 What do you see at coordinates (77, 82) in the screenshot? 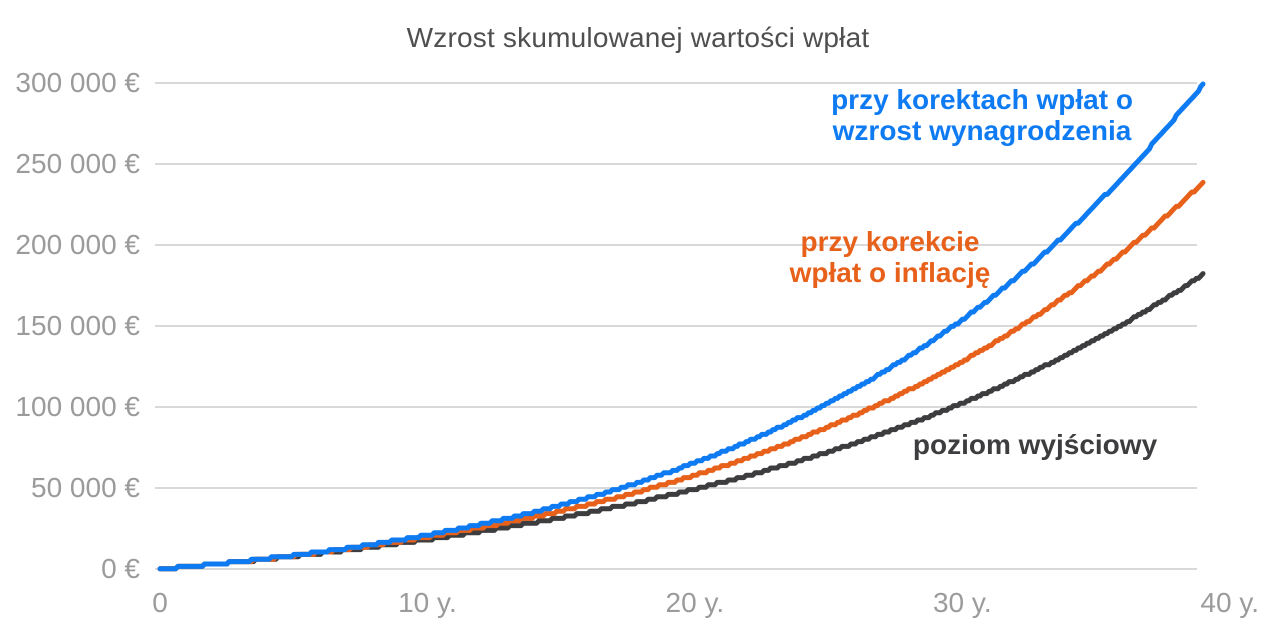
I see `y-axis-tick-label: 300 000 €` at bounding box center [77, 82].